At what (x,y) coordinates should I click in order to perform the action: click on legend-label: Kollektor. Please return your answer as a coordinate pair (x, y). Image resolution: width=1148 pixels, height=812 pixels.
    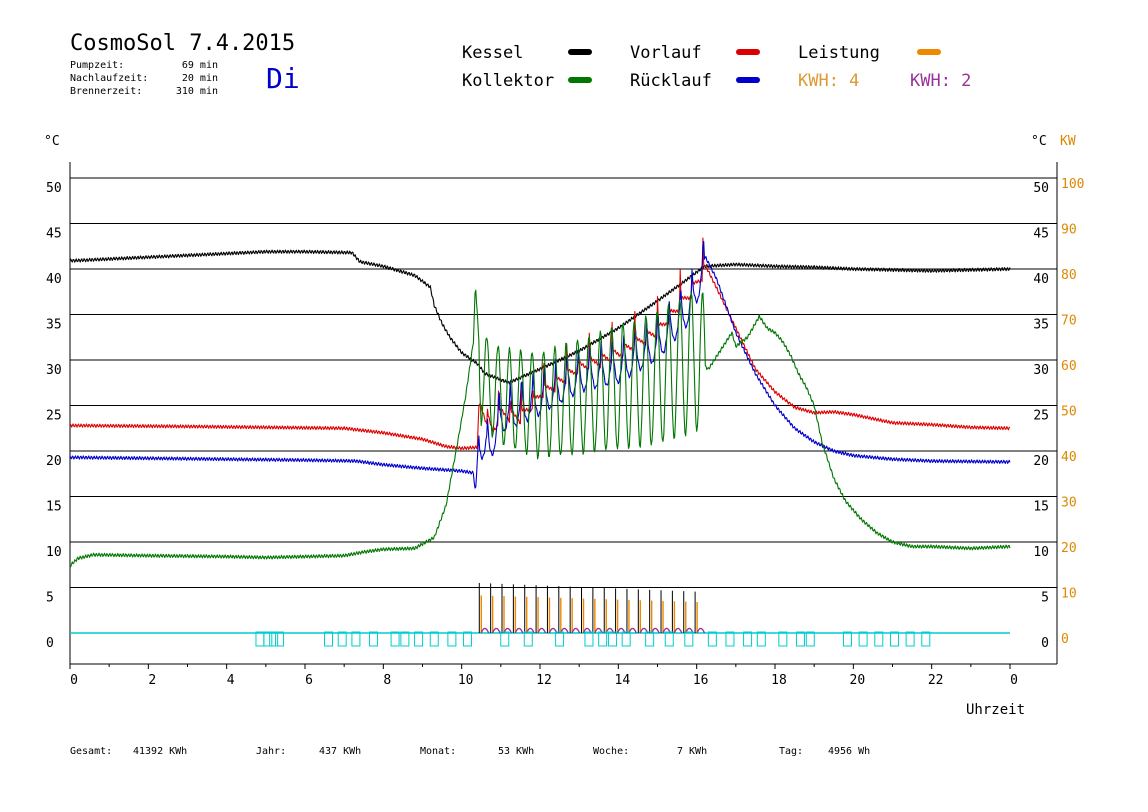
    Looking at the image, I should click on (508, 81).